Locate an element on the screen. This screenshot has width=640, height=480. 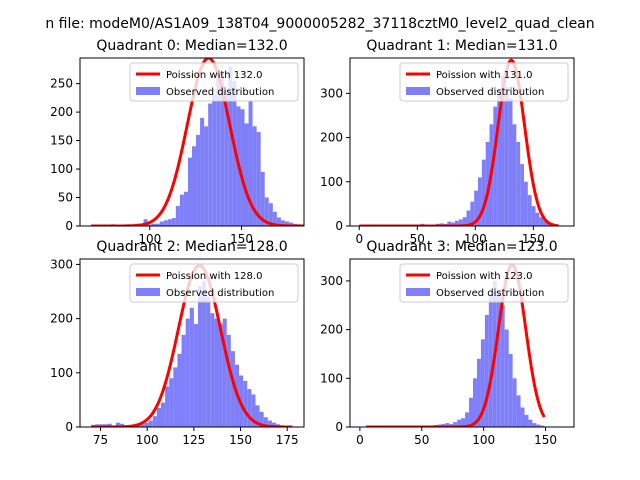
legend: Poission with 128.0 Observed distribution is located at coordinates (214, 283).